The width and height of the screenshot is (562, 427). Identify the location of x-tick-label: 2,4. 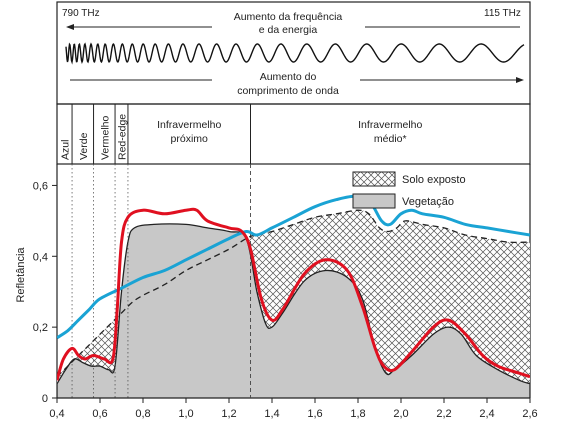
(486, 414).